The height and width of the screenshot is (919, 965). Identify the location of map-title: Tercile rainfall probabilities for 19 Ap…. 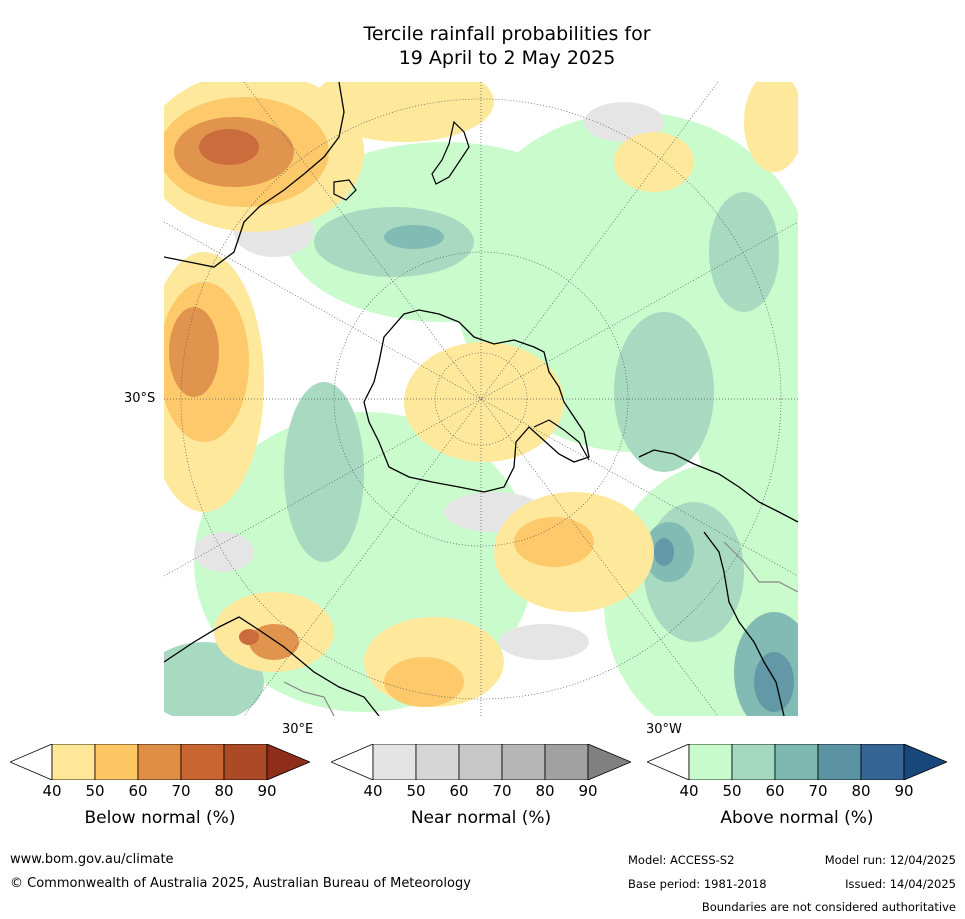
(482, 46).